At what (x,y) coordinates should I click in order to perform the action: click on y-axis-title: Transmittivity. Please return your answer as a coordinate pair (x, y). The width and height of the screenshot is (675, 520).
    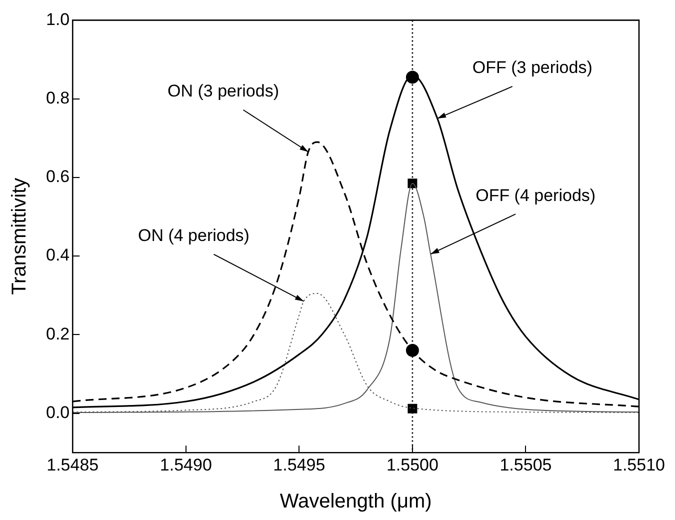
    Looking at the image, I should click on (19, 236).